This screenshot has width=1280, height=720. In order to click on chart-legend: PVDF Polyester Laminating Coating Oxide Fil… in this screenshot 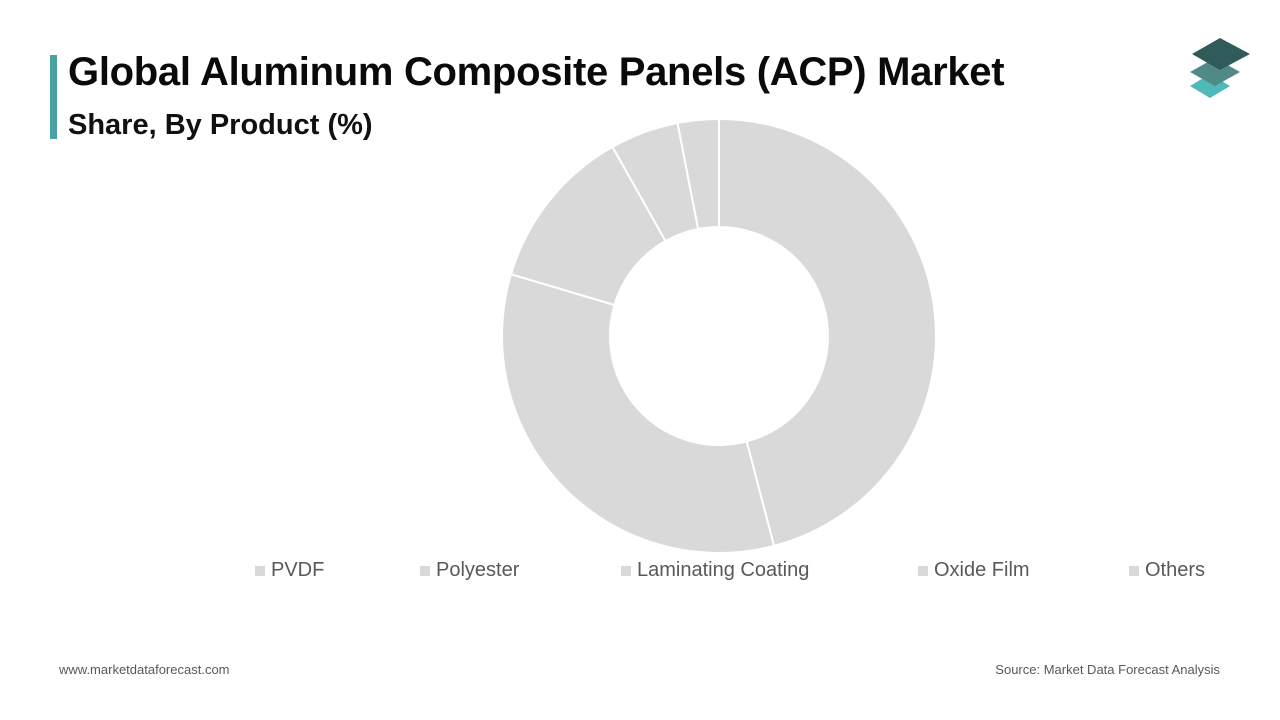, I will do `click(640, 572)`.